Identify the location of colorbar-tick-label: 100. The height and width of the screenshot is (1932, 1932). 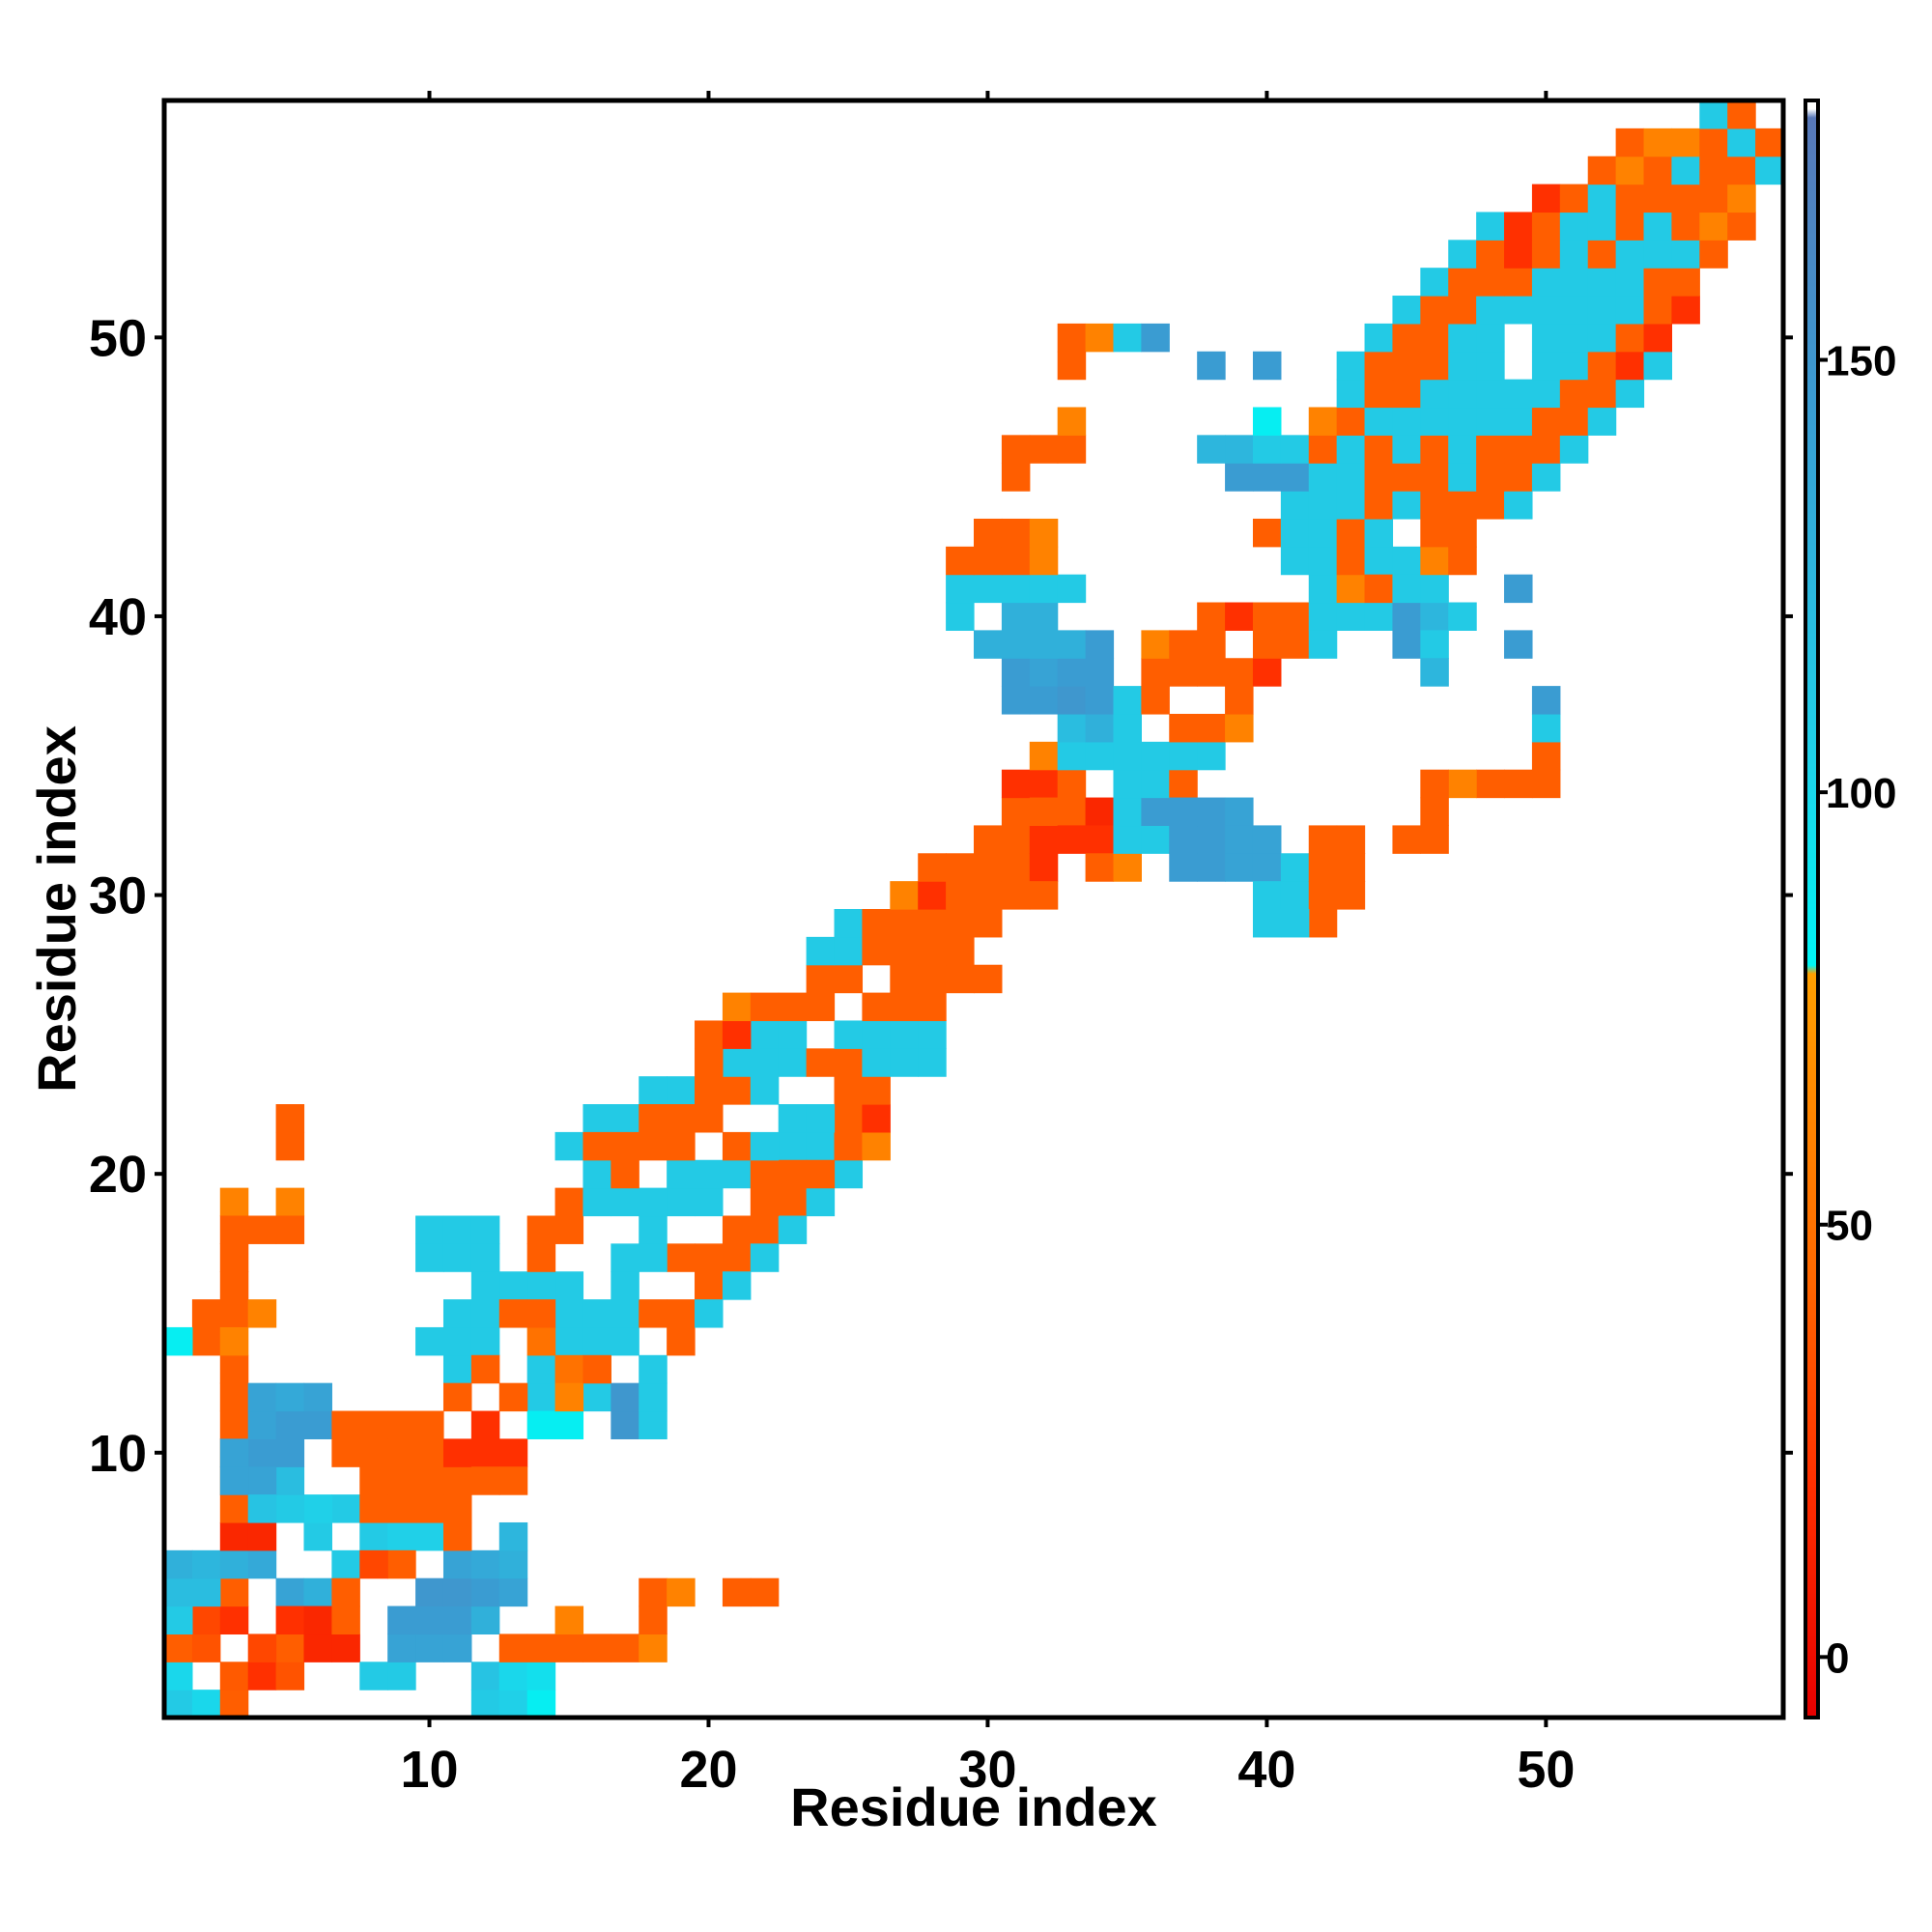
(1861, 793).